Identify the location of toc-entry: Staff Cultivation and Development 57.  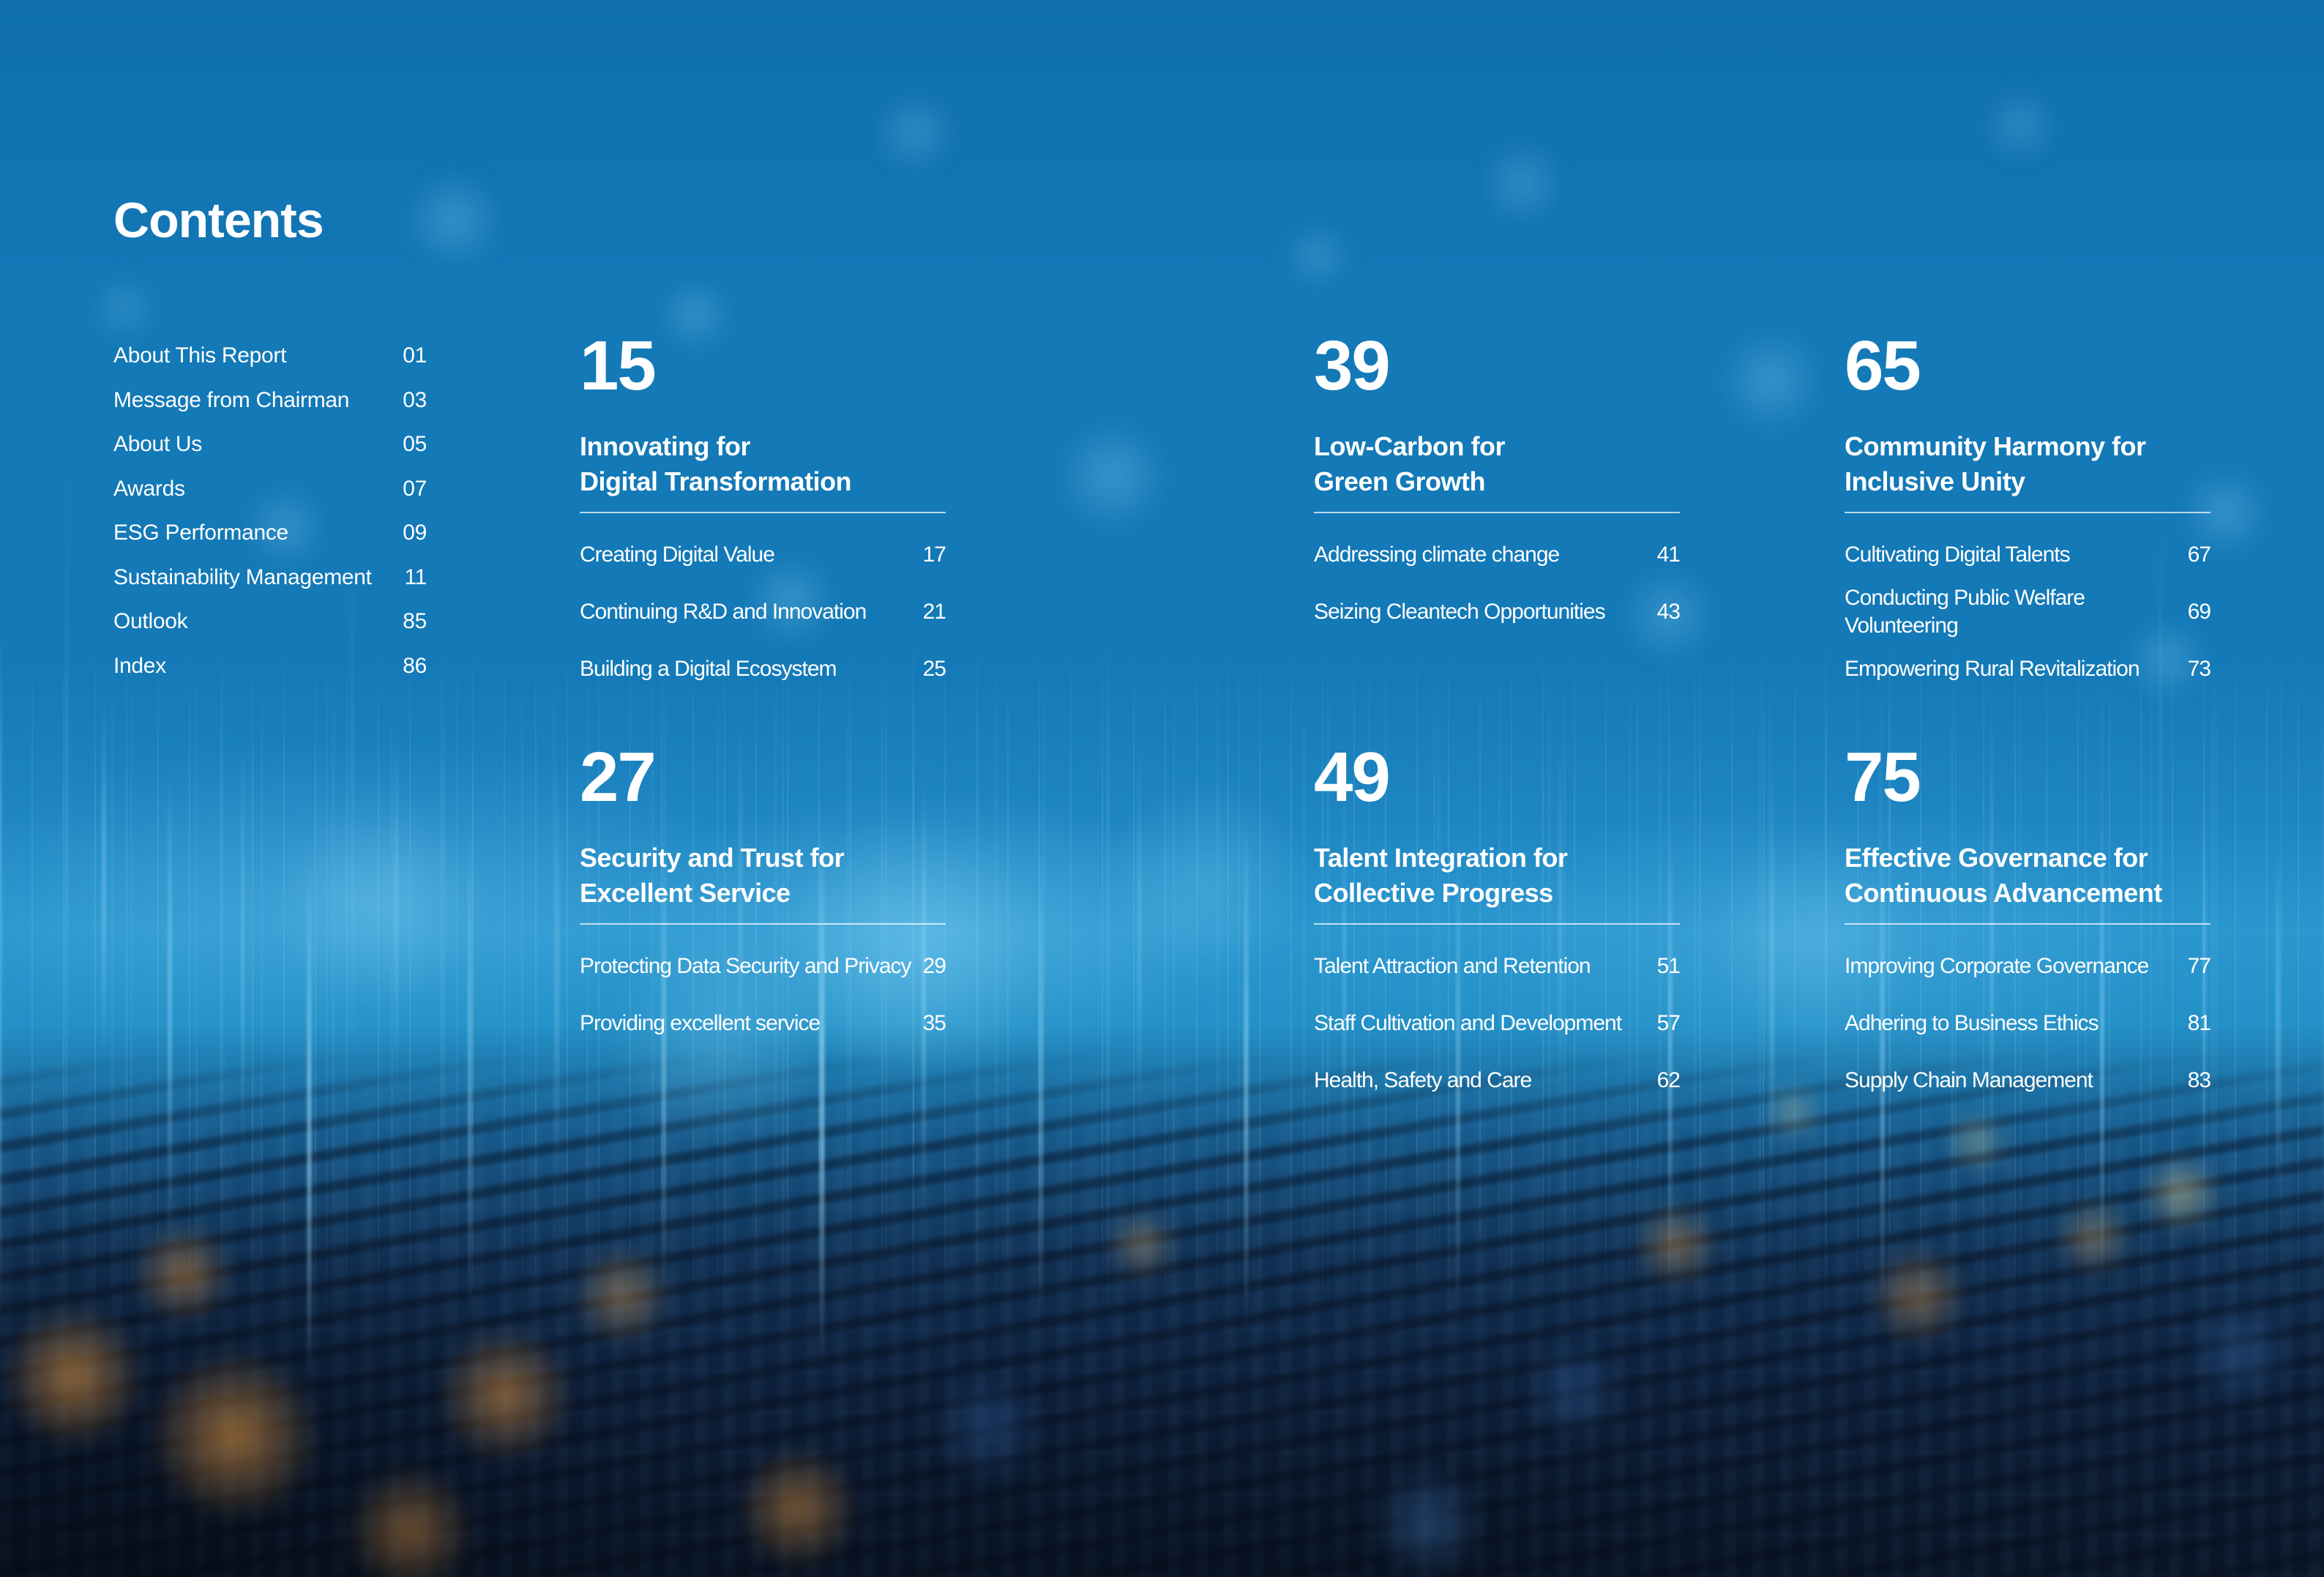
(1497, 1024).